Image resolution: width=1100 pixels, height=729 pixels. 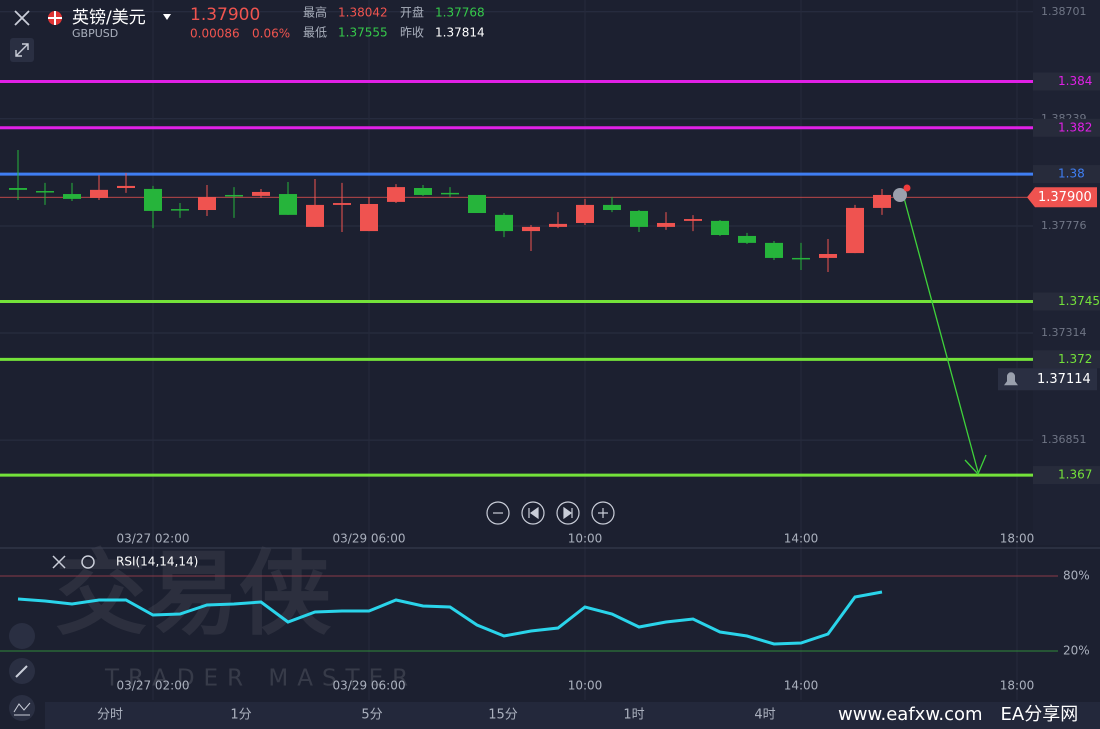 I want to click on tab: 1分, so click(x=240, y=715).